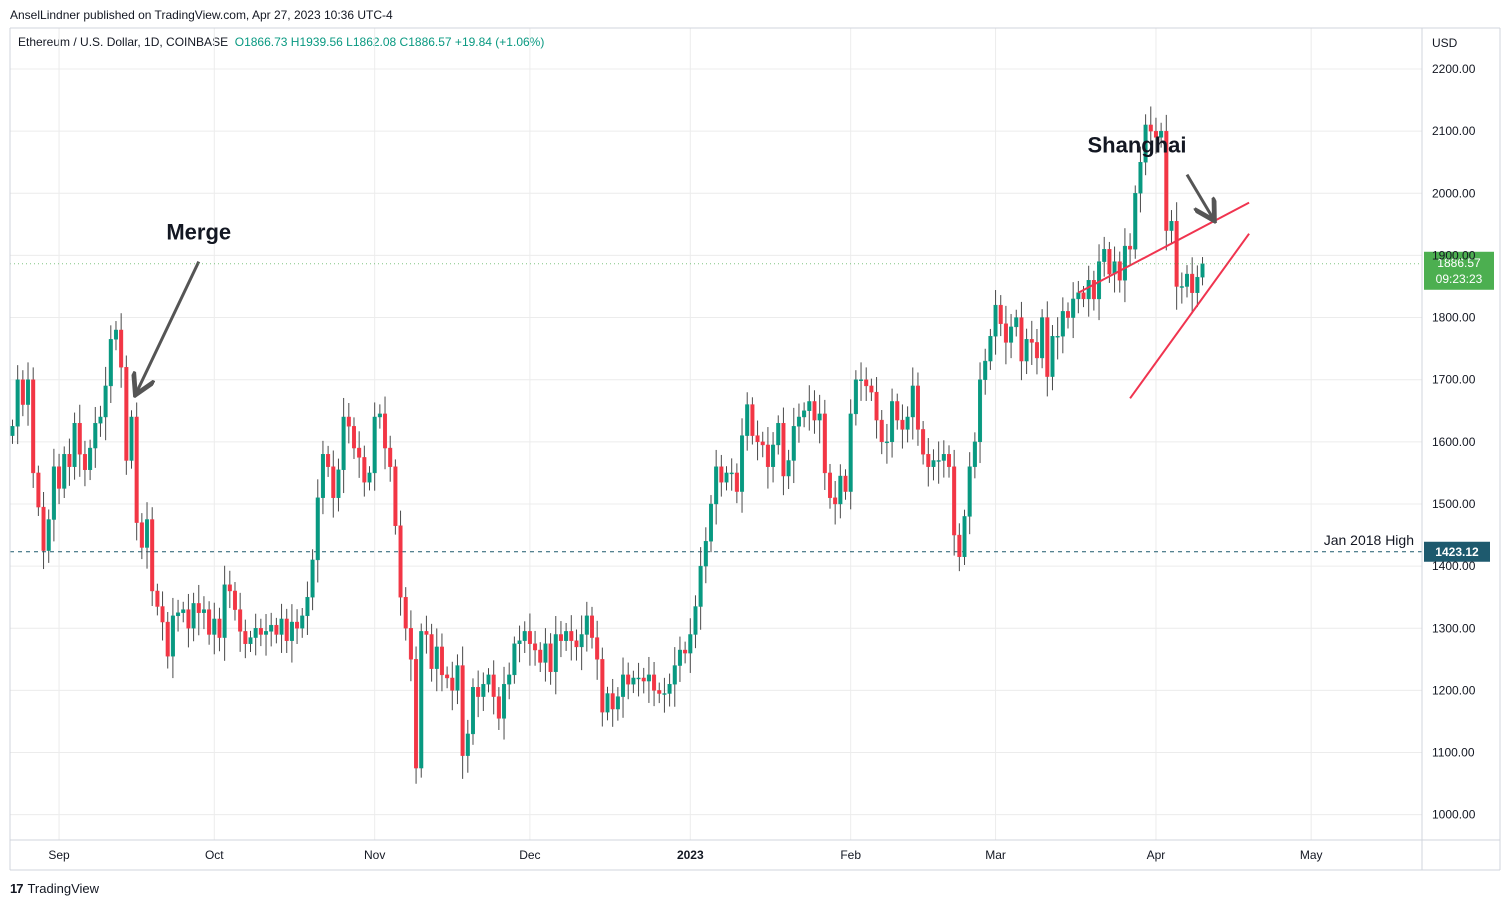  Describe the element at coordinates (1163, 247) in the screenshot. I see `trend-line` at that location.